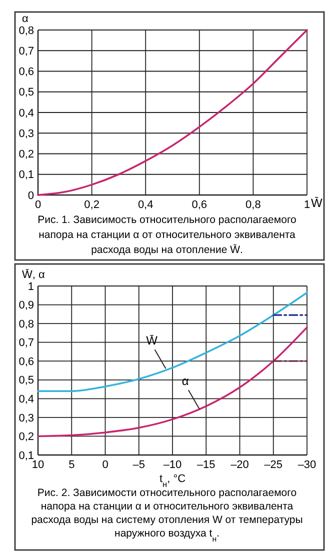 This screenshot has height=552, width=331. Describe the element at coordinates (172, 480) in the screenshot. I see `x-axis-title: t$_{н}$, °C` at that location.